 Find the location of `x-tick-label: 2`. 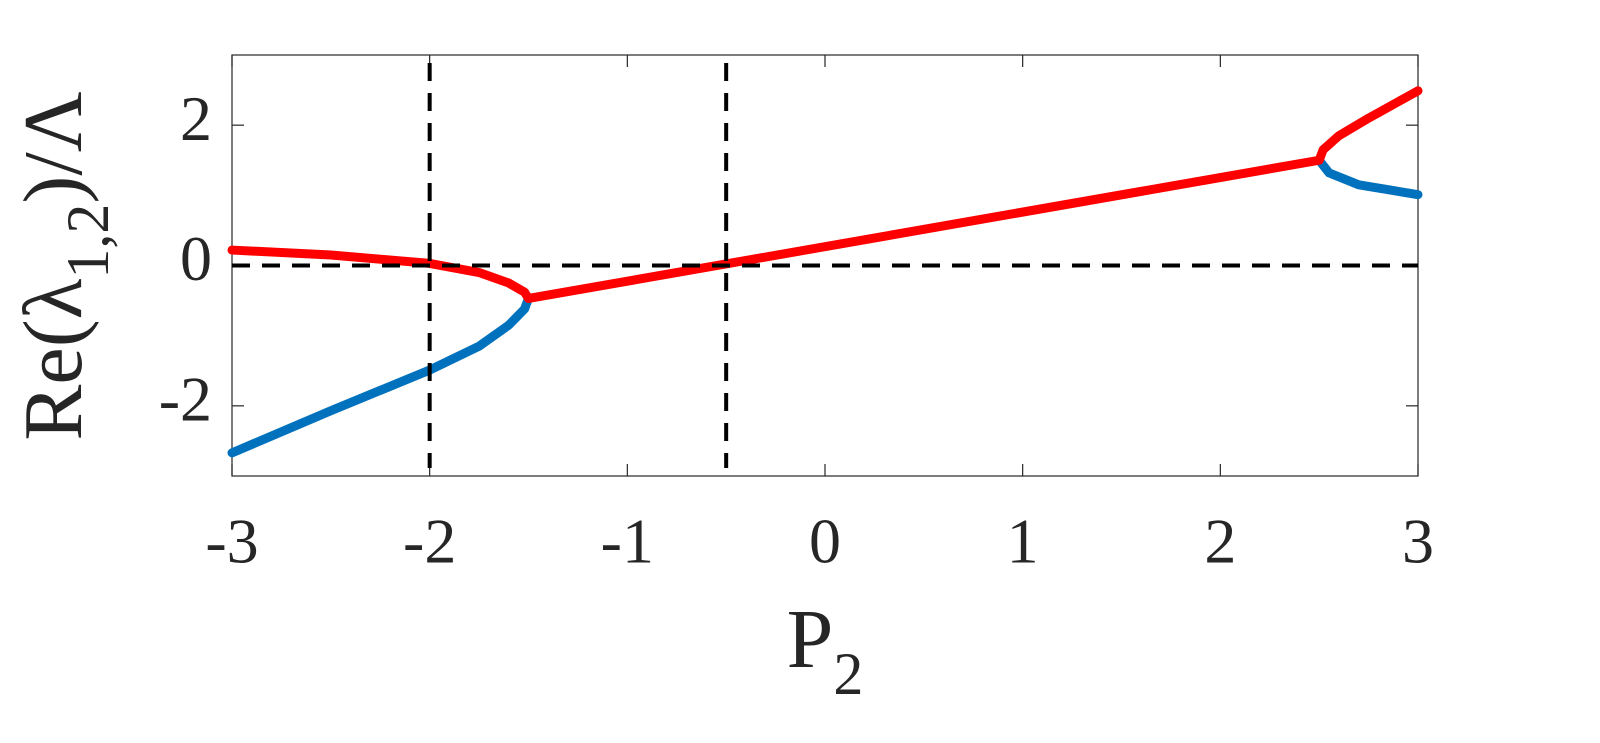

x-tick-label: 2 is located at coordinates (1220, 541).